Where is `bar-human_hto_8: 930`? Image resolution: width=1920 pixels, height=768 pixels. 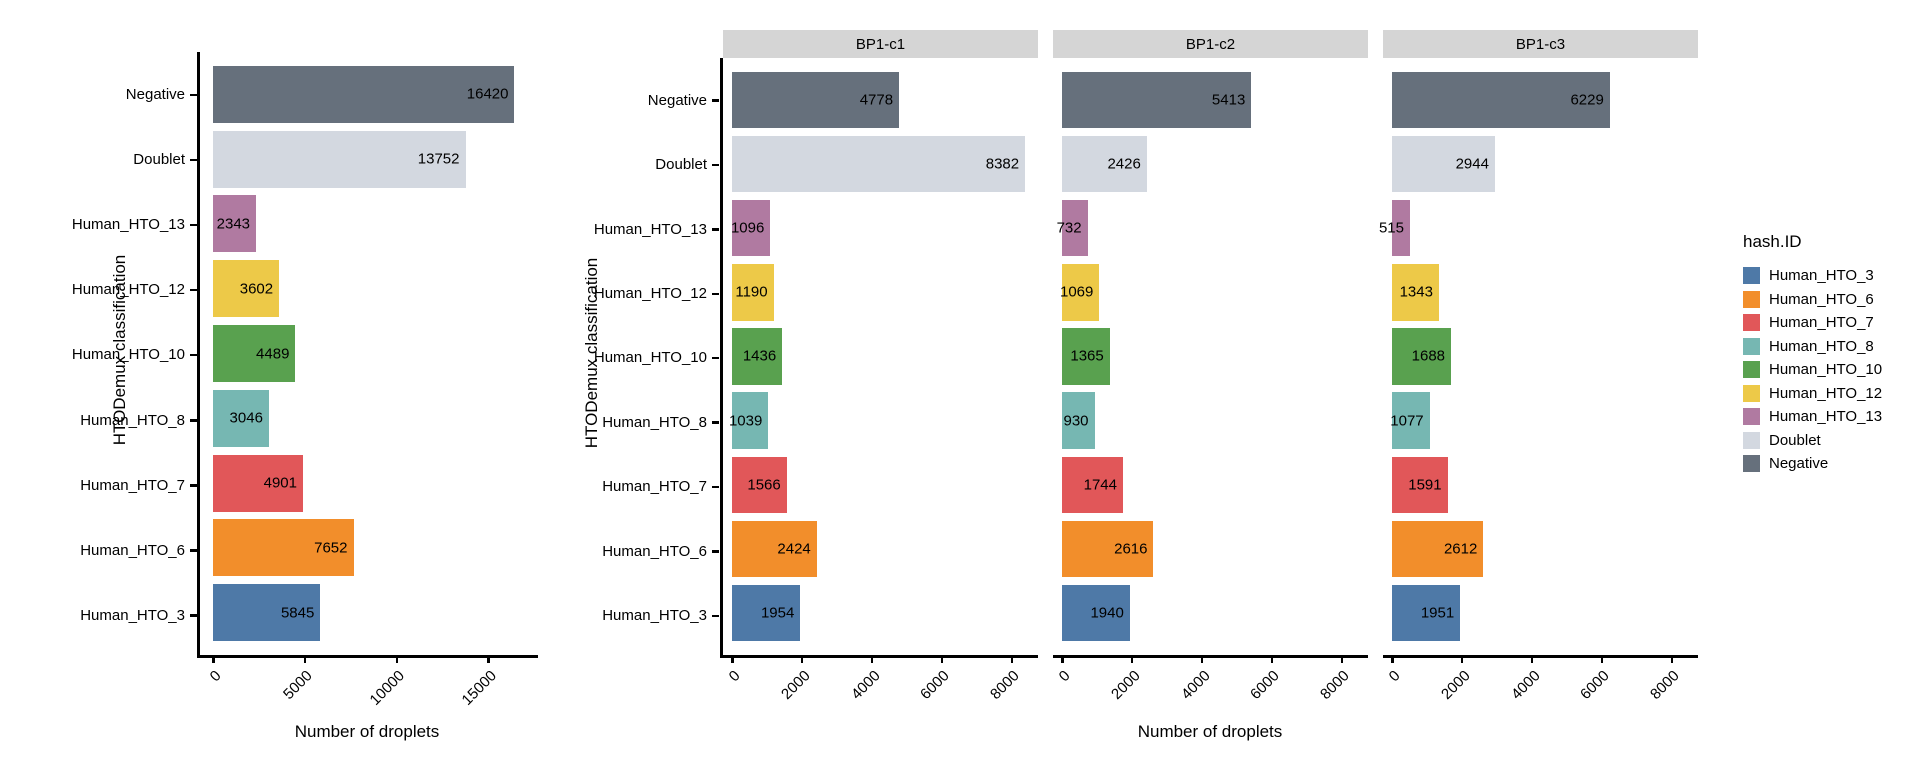
bar-human_hto_8: 930 is located at coordinates (1078, 420).